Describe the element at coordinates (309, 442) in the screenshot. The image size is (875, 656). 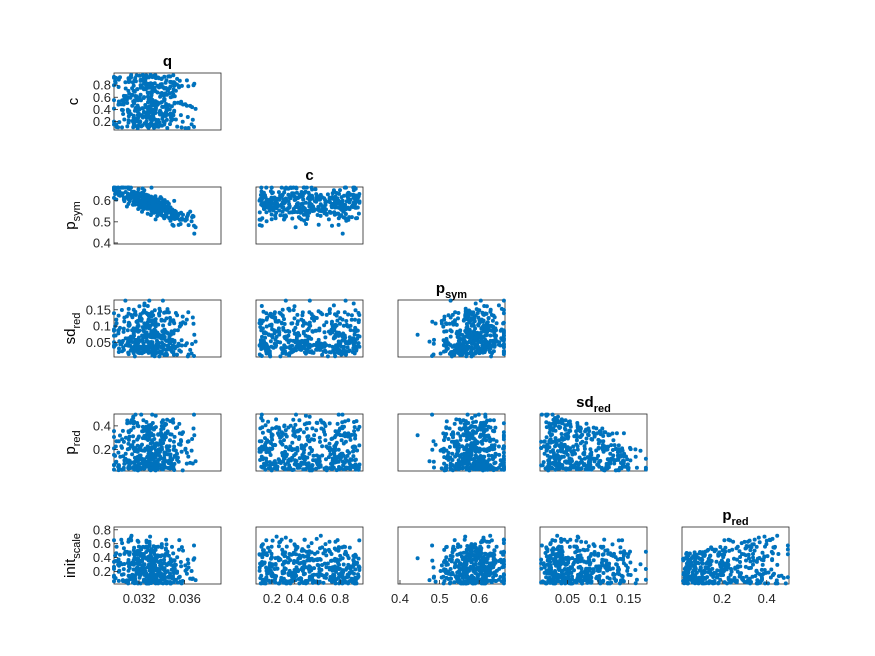
I see `scatter-panel-p_red-vs-c` at that location.